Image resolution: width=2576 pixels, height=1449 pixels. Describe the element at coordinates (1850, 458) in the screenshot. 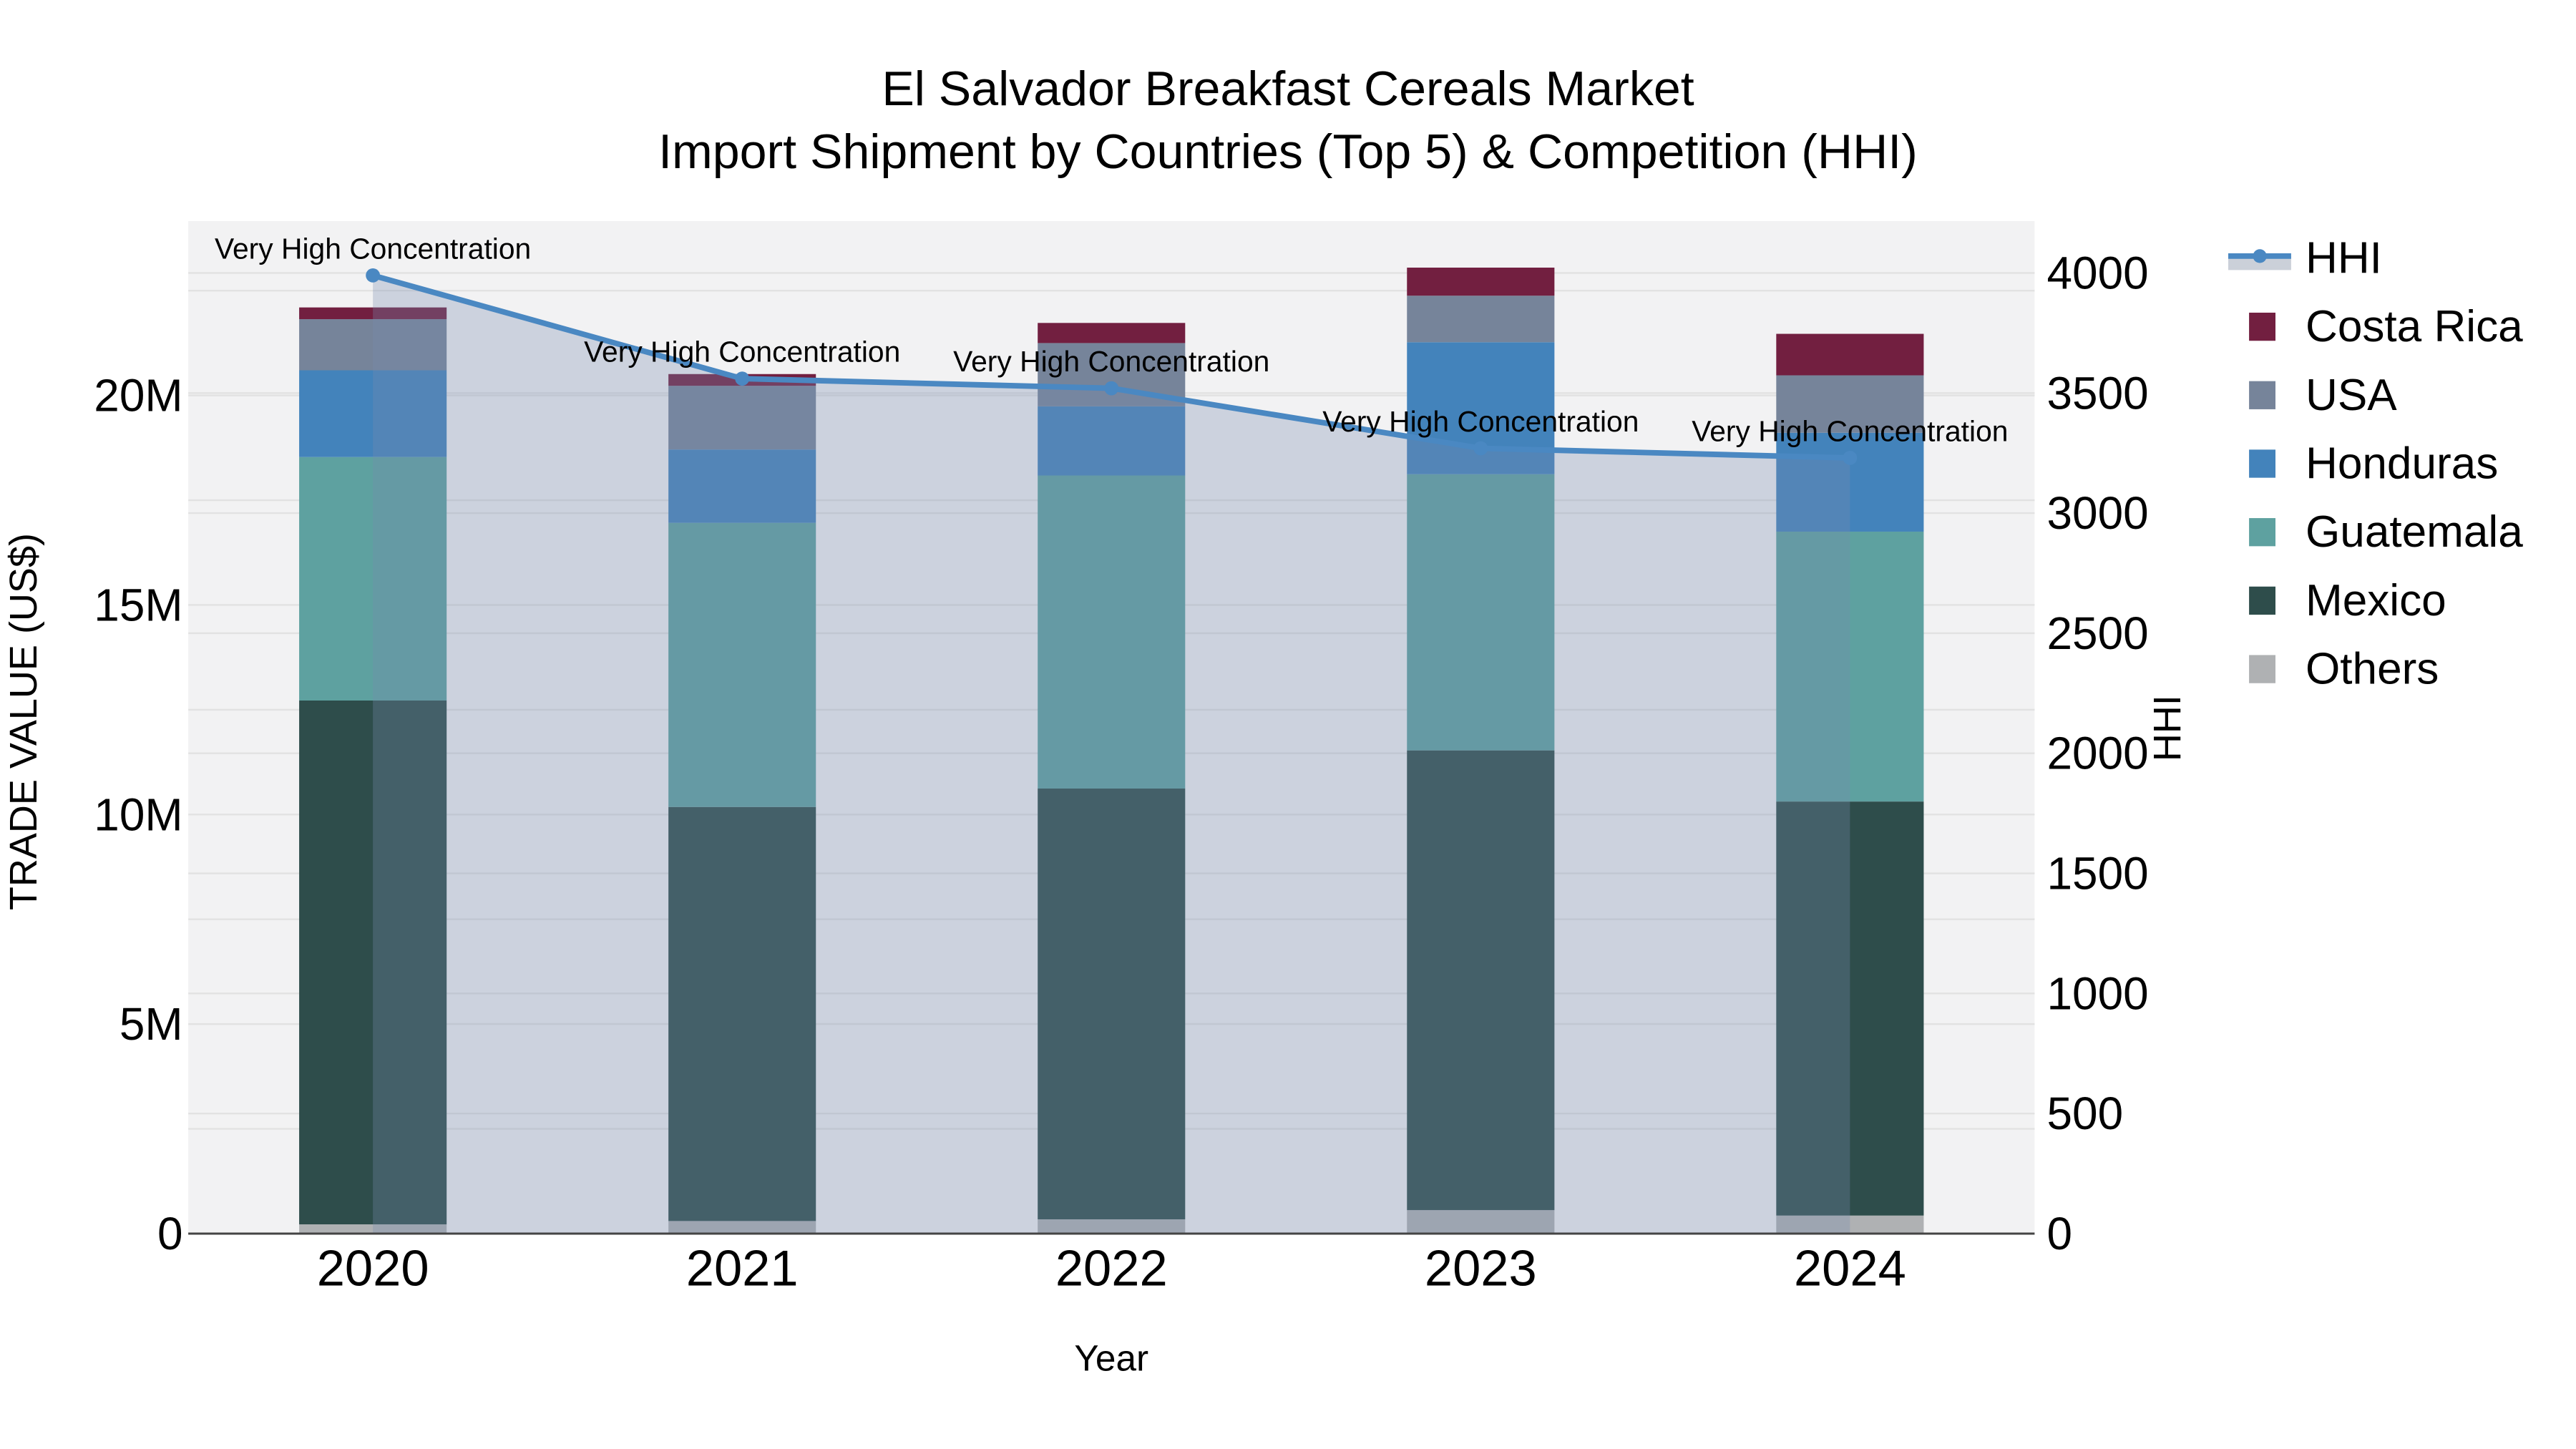

I see `hhi-marker-2024` at that location.